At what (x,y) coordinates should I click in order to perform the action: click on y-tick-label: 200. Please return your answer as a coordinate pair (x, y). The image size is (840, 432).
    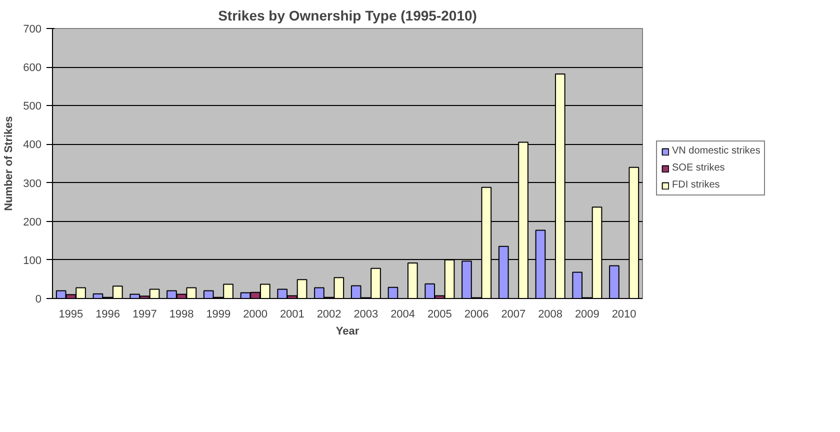
    Looking at the image, I should click on (32, 222).